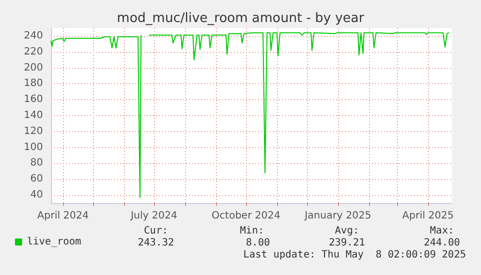 The height and width of the screenshot is (275, 481). Describe the element at coordinates (154, 216) in the screenshot. I see `x-tick-label: July 2024` at that location.